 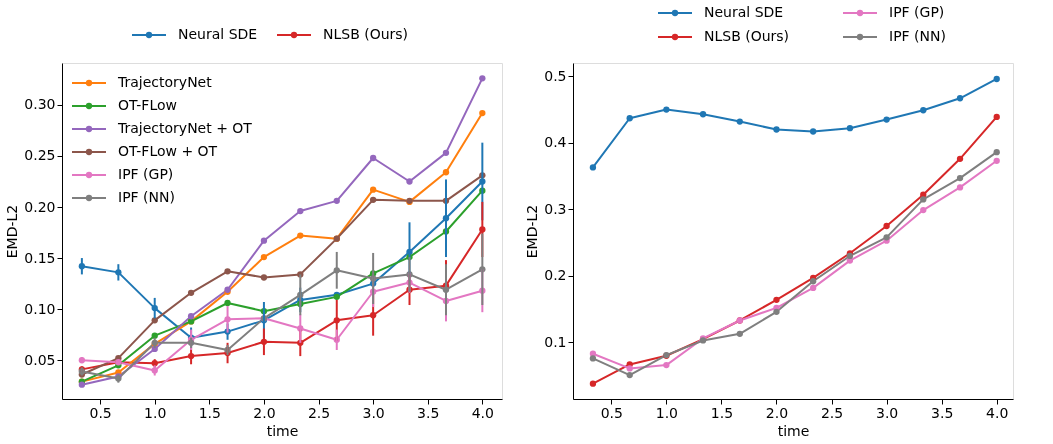 What do you see at coordinates (185, 128) in the screenshot?
I see `legend-label: TrajectoryNet + OT` at bounding box center [185, 128].